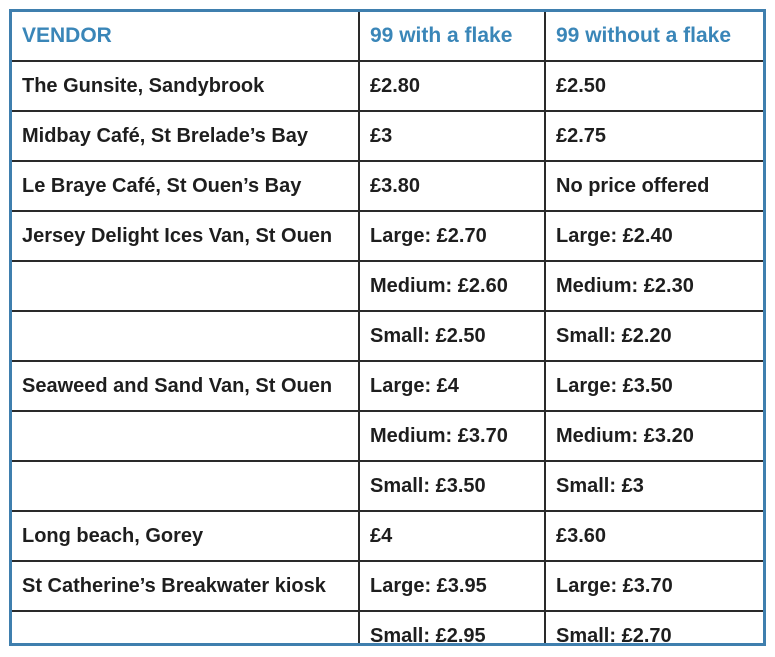 Image resolution: width=775 pixels, height=657 pixels. What do you see at coordinates (186, 536) in the screenshot?
I see `vendor-cell: Long beach, Gorey` at bounding box center [186, 536].